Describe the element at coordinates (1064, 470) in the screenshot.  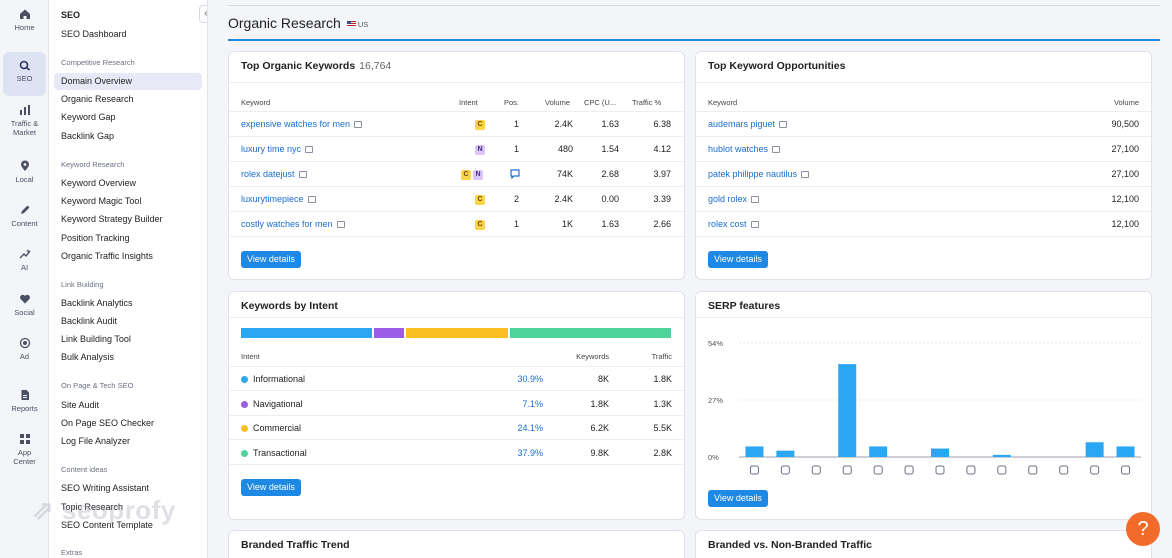
I see `twitter-icon` at that location.